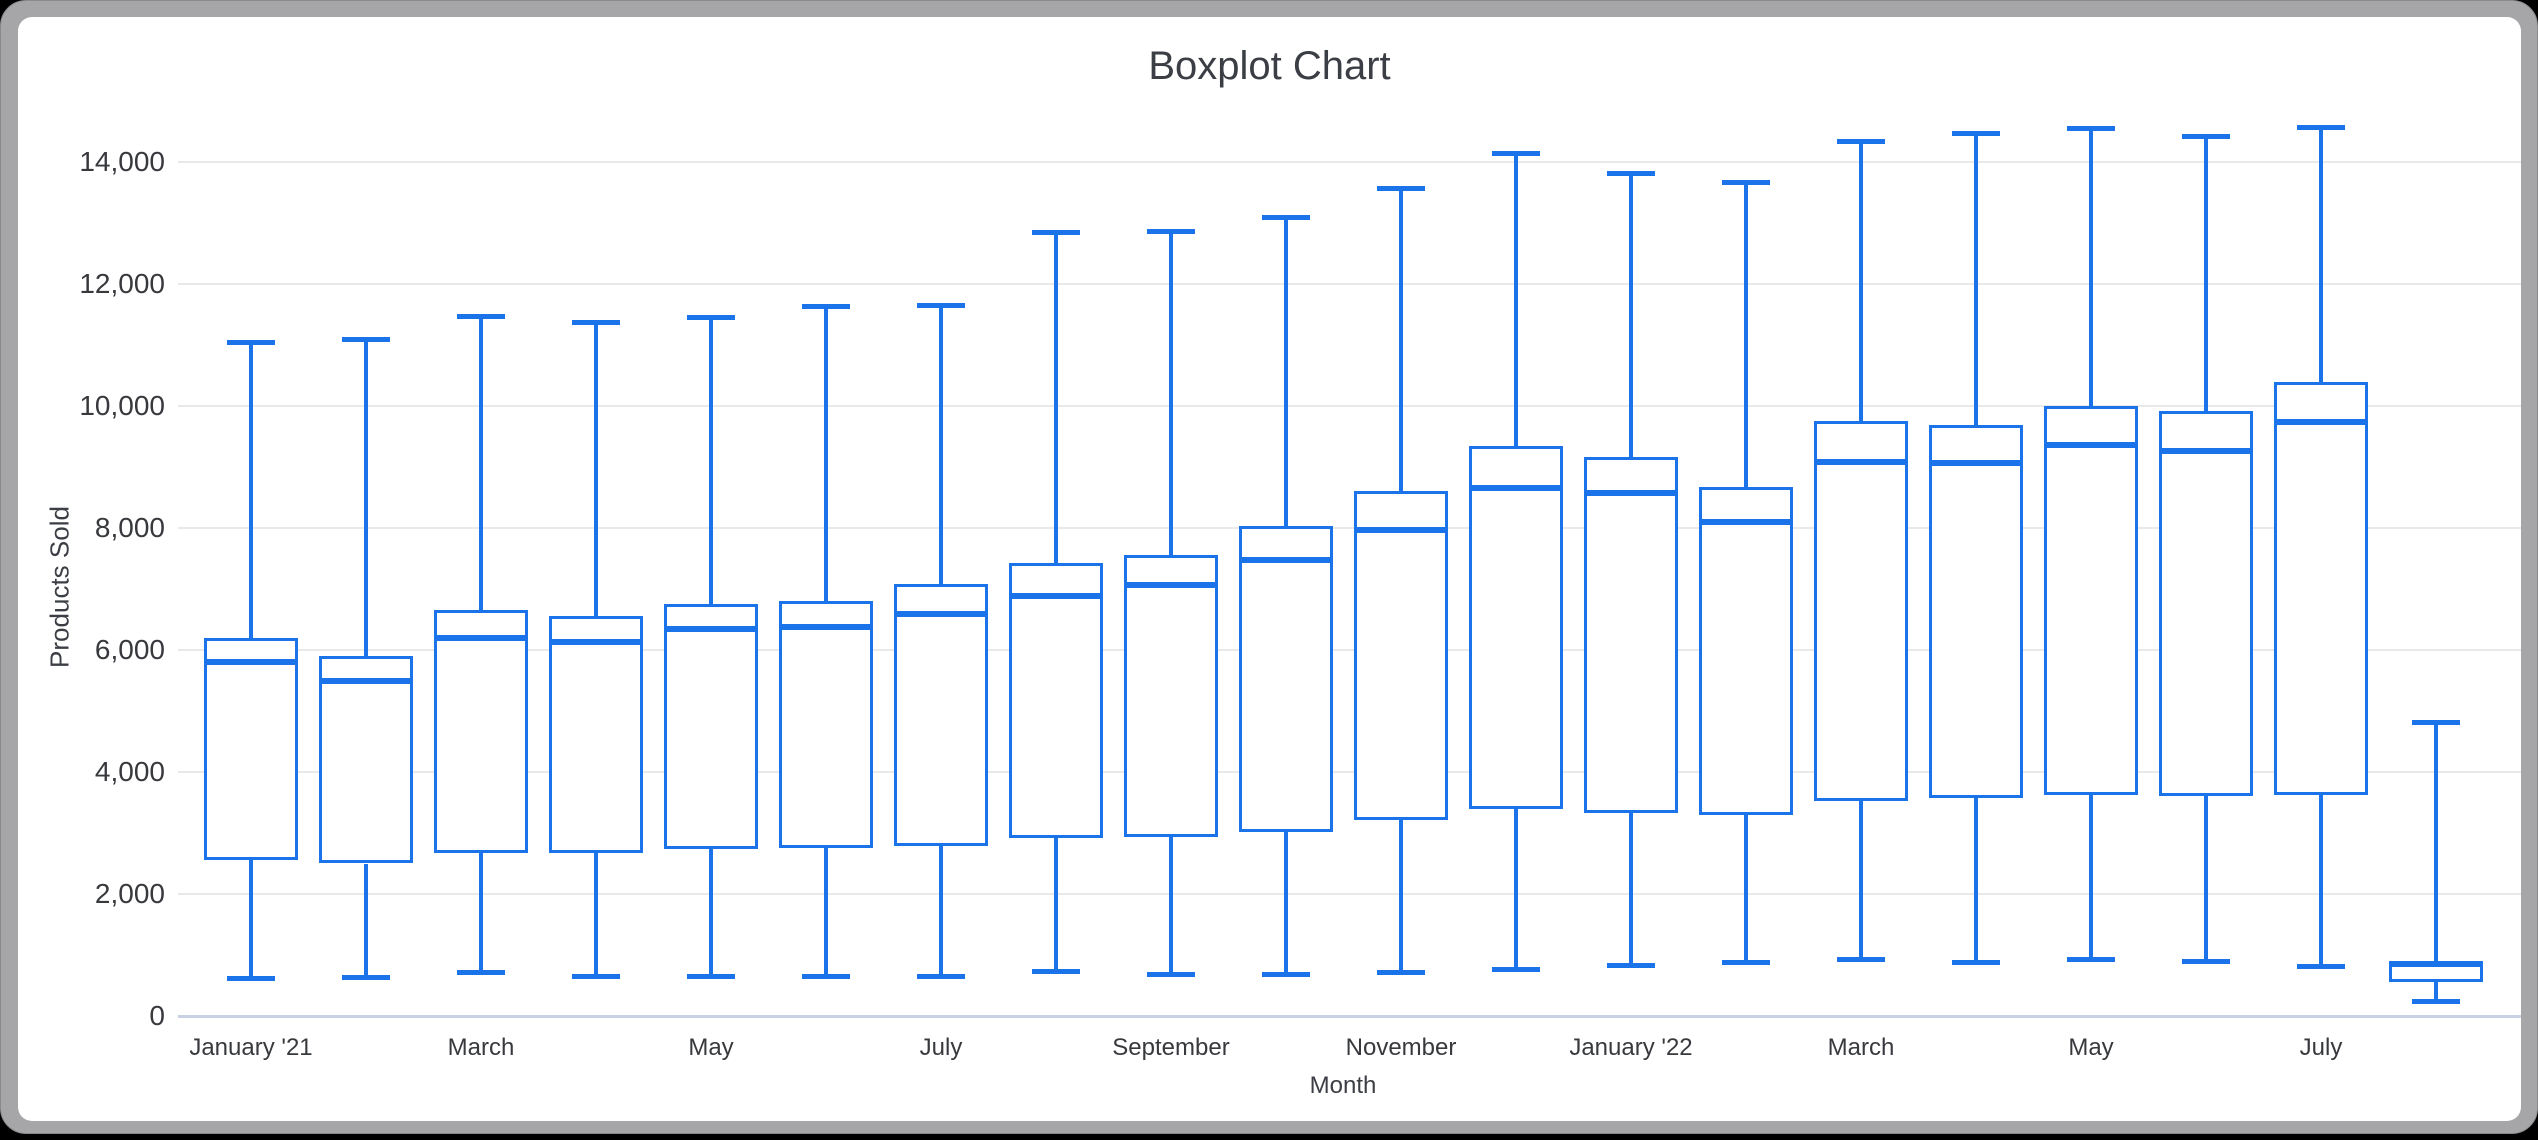  What do you see at coordinates (129, 771) in the screenshot?
I see `y-tick-label-4000: 4,000` at bounding box center [129, 771].